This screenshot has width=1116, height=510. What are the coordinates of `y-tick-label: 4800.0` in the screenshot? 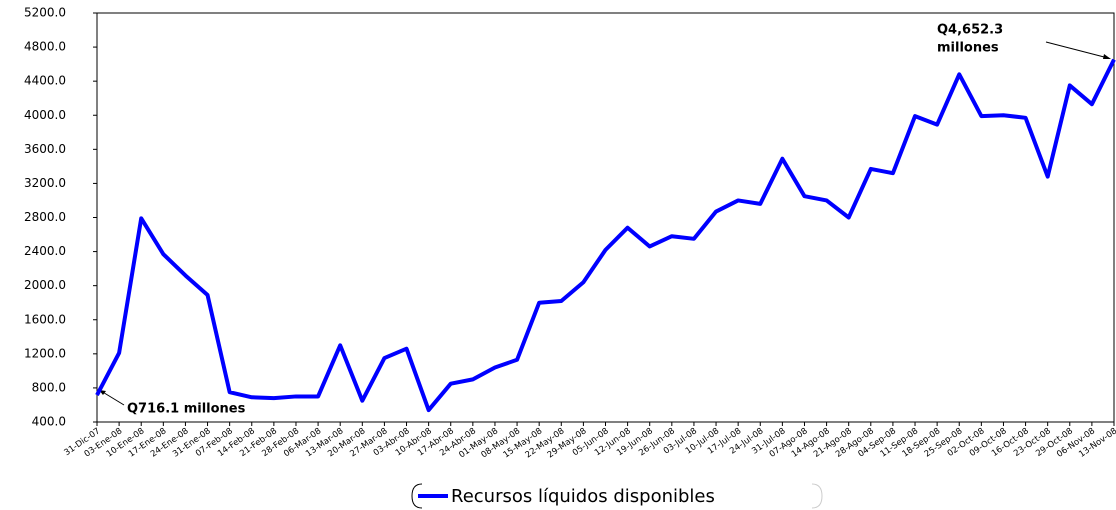 It's located at (45, 47).